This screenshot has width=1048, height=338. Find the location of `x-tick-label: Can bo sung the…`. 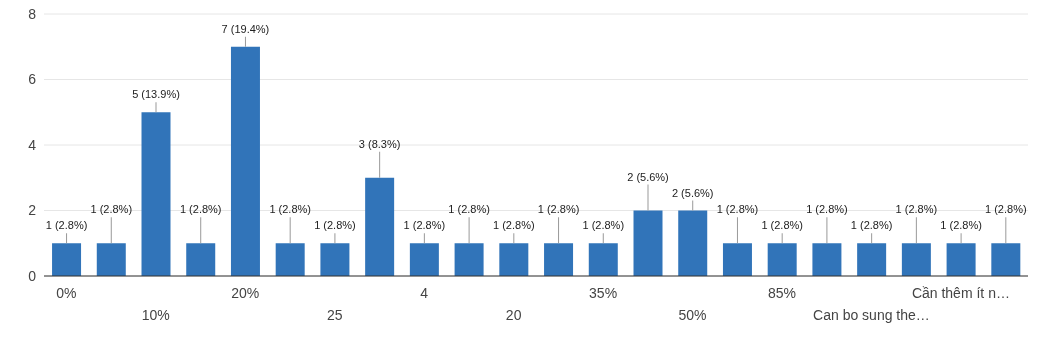

x-tick-label: Can bo sung the… is located at coordinates (871, 315).